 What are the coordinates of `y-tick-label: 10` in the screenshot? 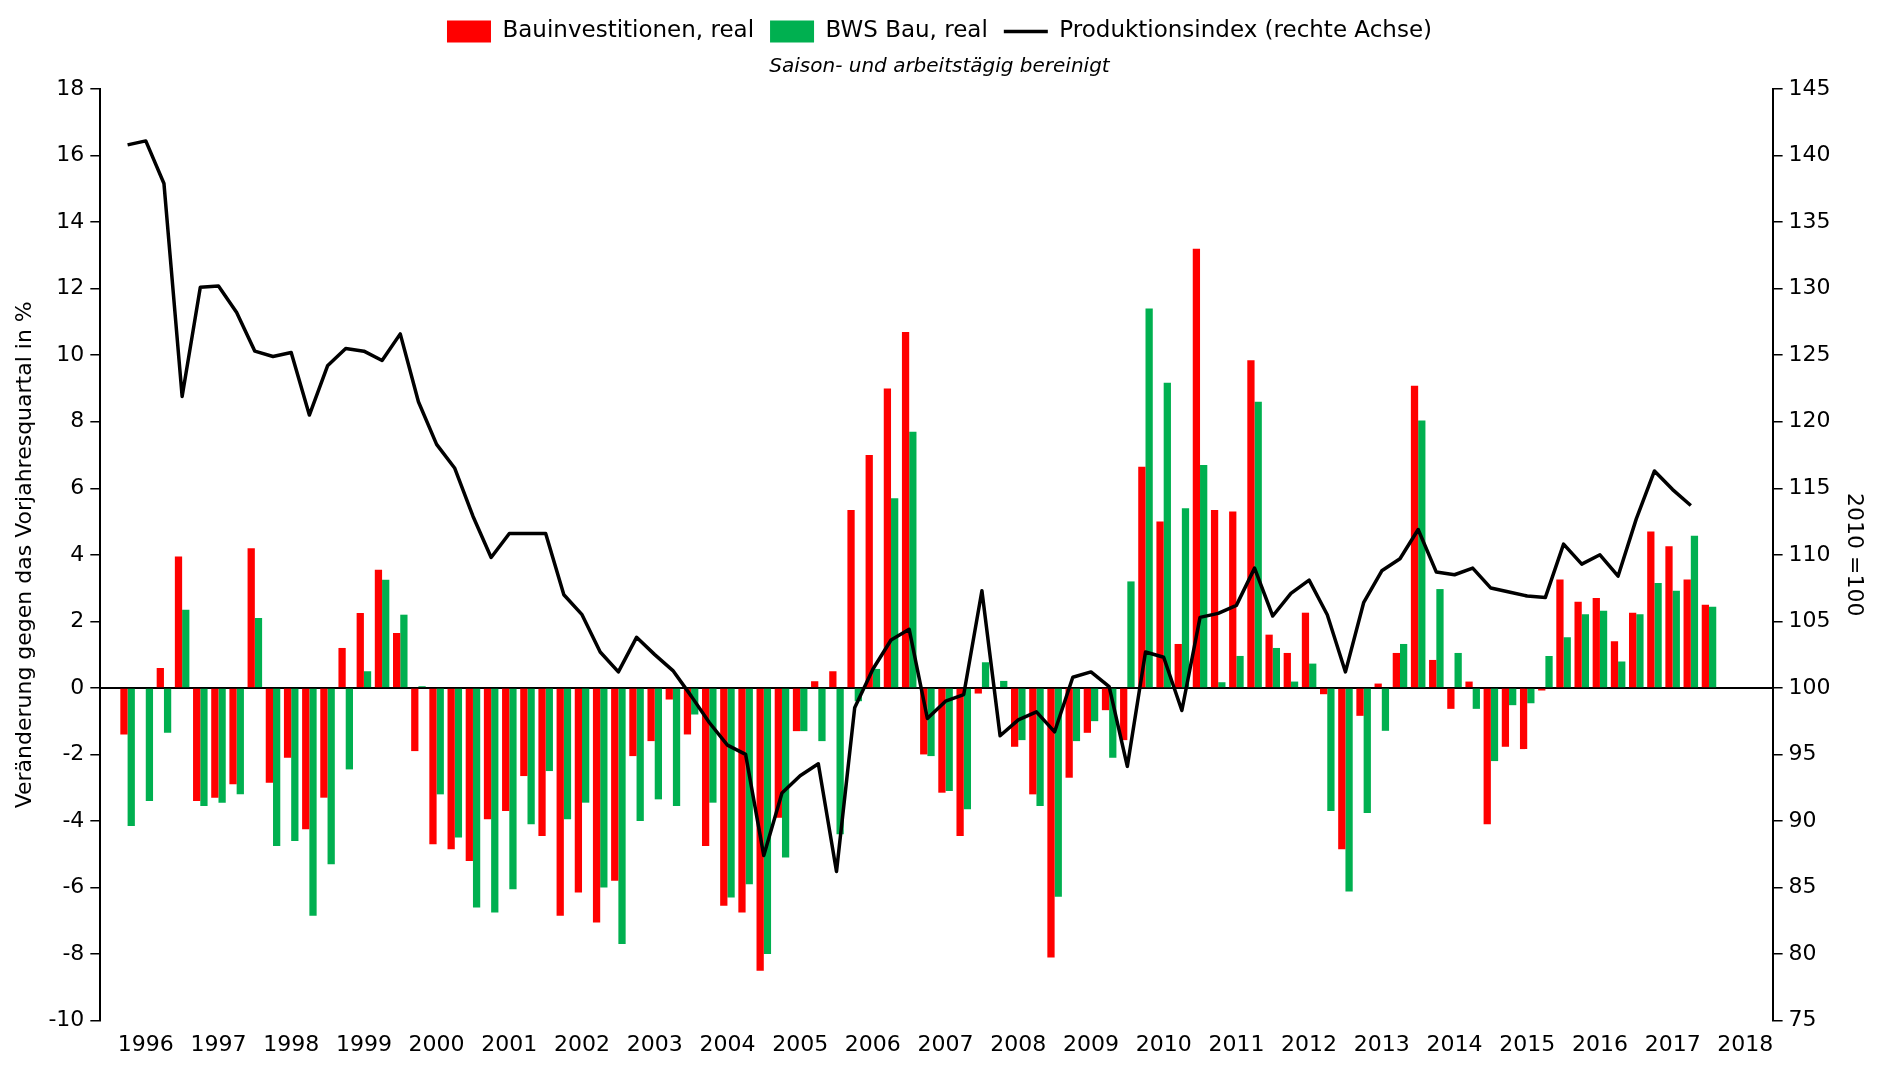 It's located at (70, 353).